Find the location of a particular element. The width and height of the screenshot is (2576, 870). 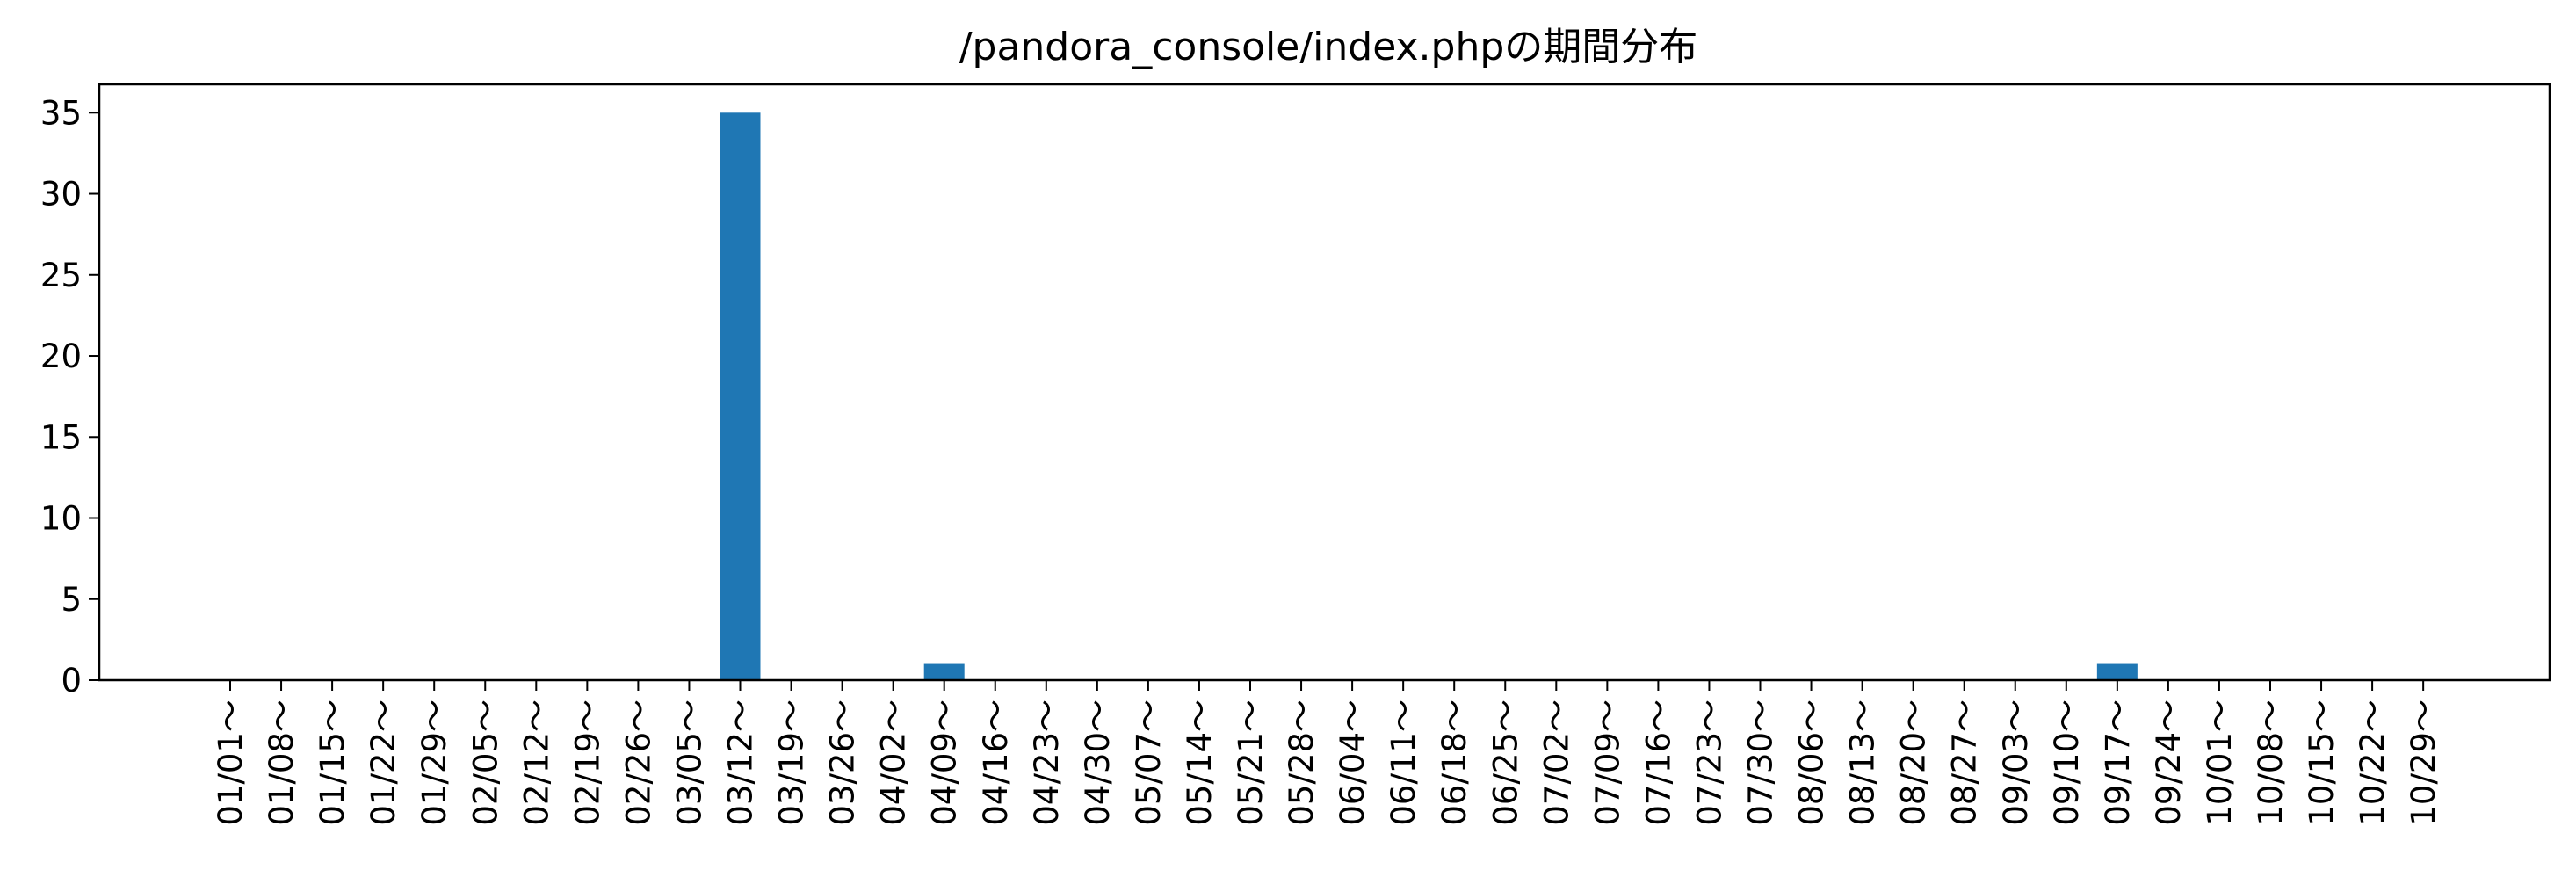

x-tick-label: 04/30～ is located at coordinates (1098, 763).